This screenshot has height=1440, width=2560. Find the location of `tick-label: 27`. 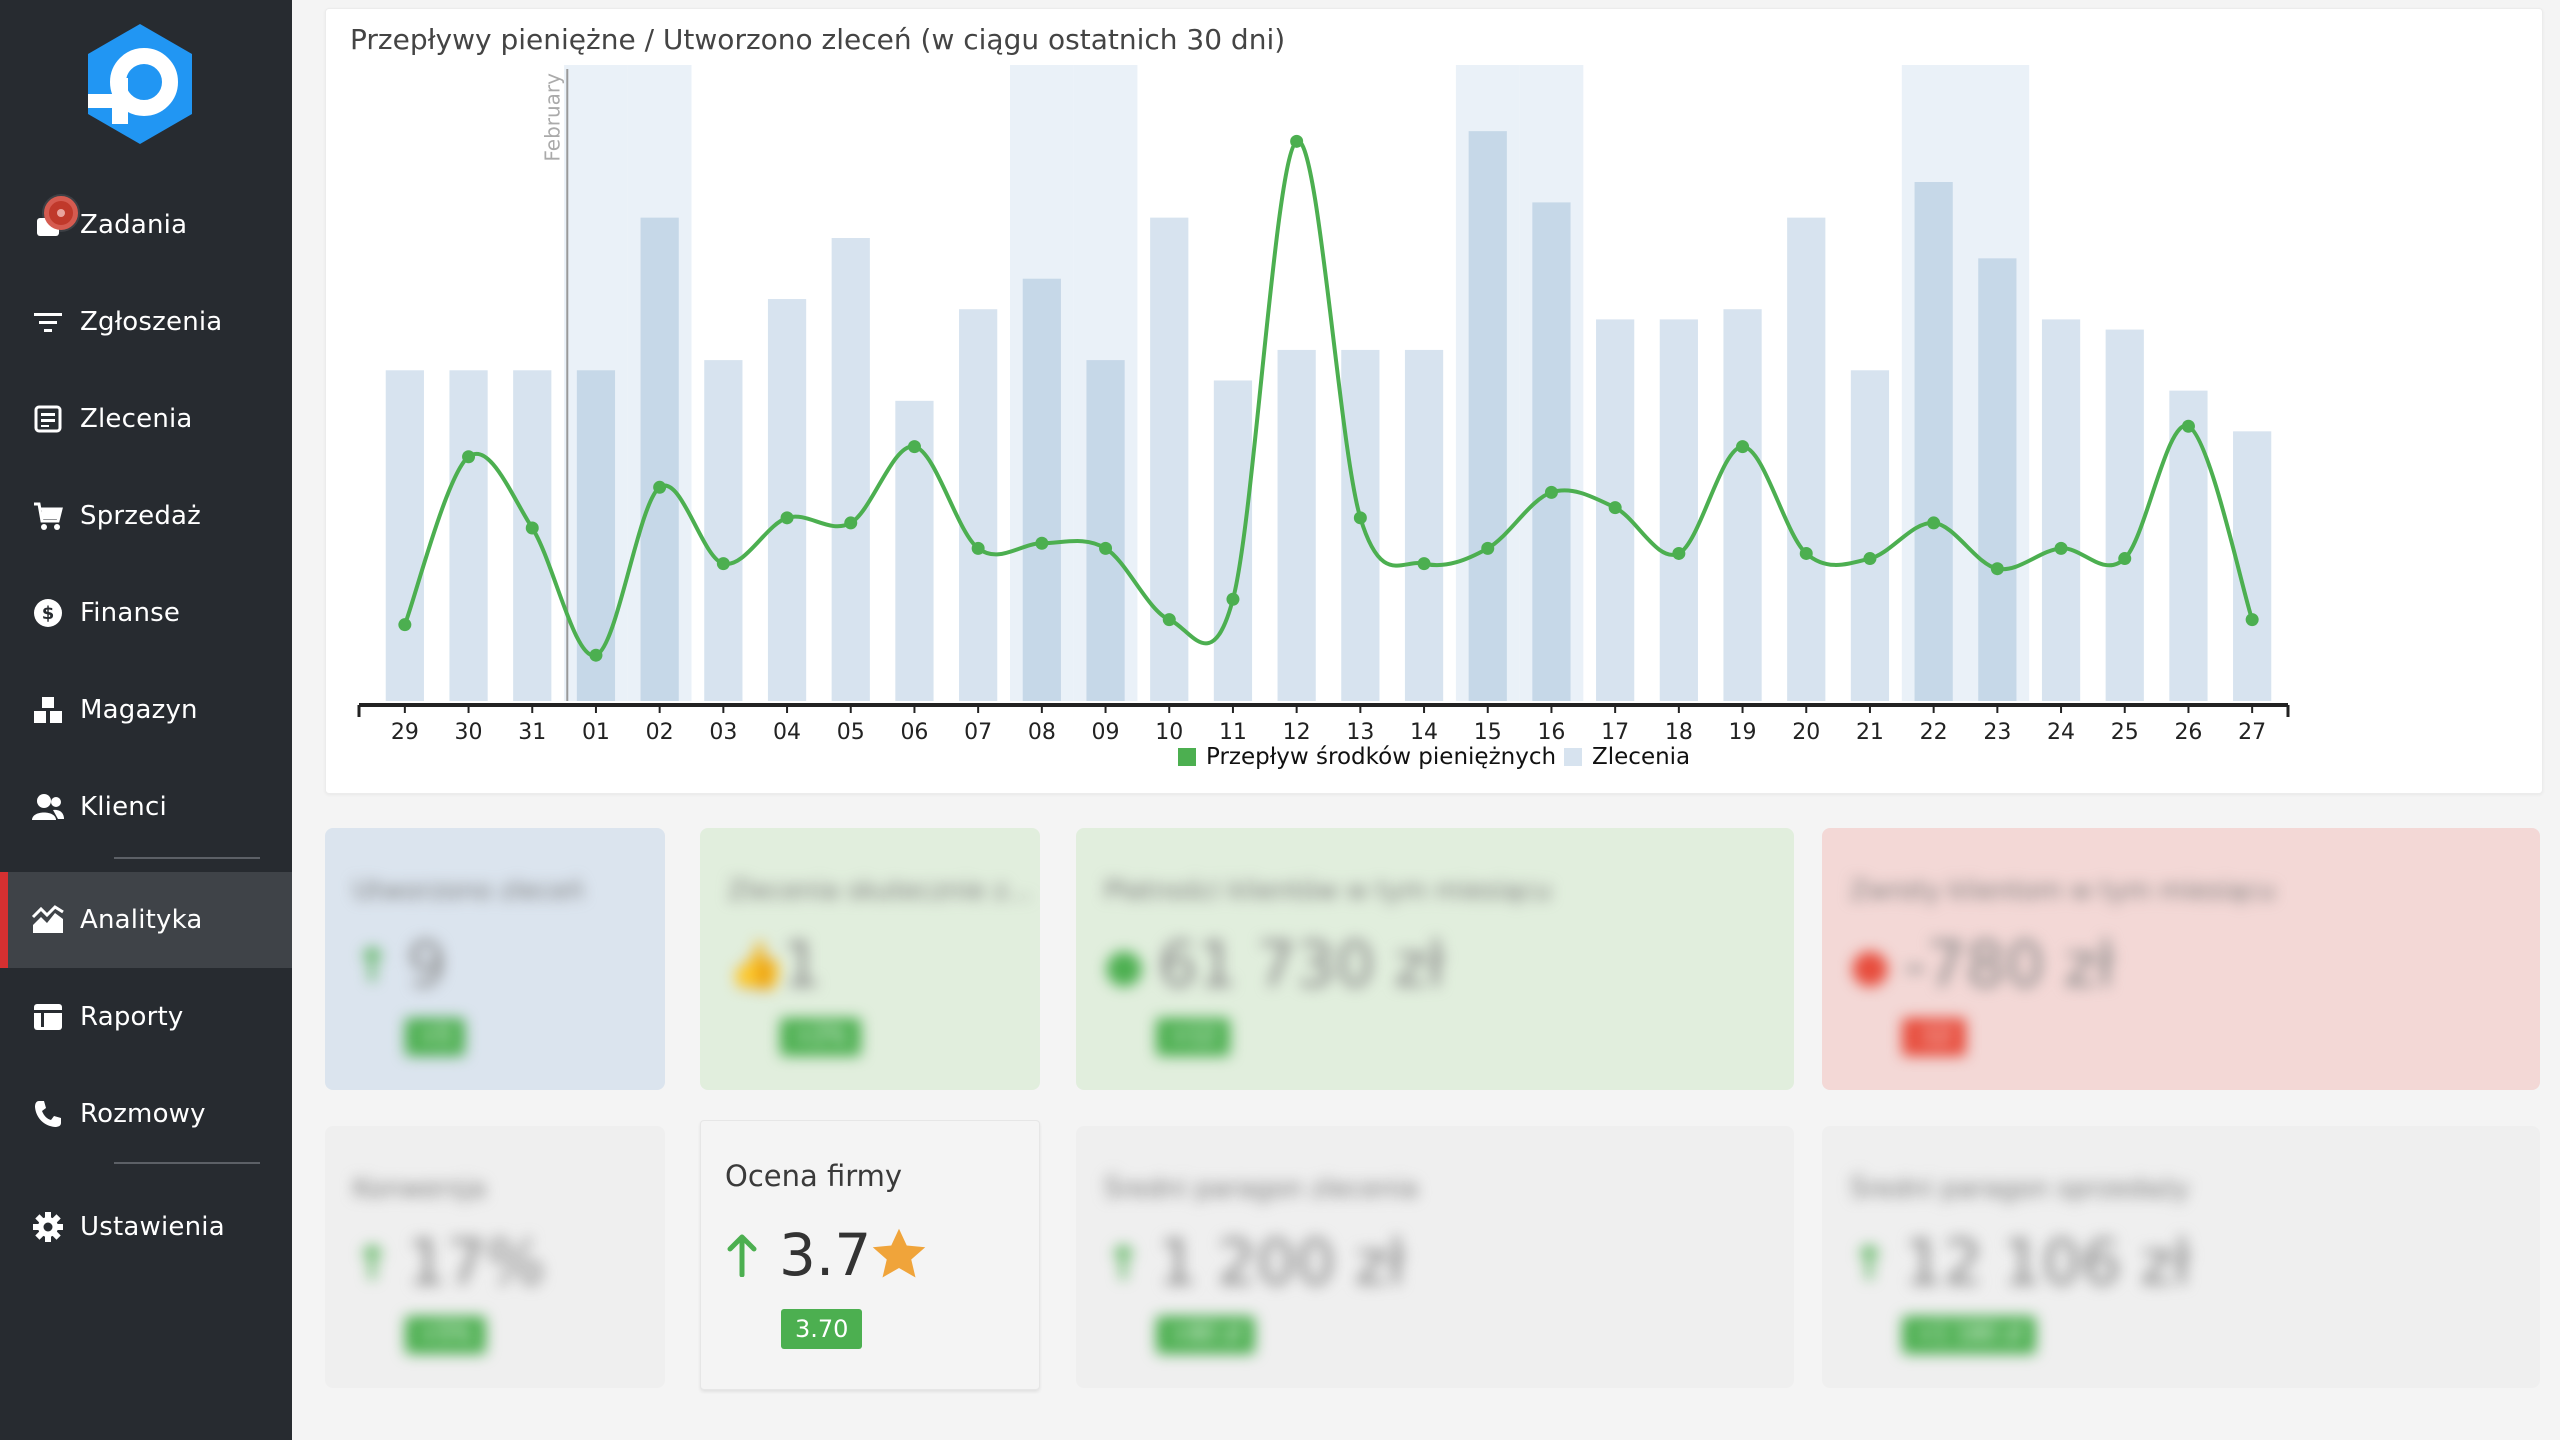

tick-label: 27 is located at coordinates (2252, 732).